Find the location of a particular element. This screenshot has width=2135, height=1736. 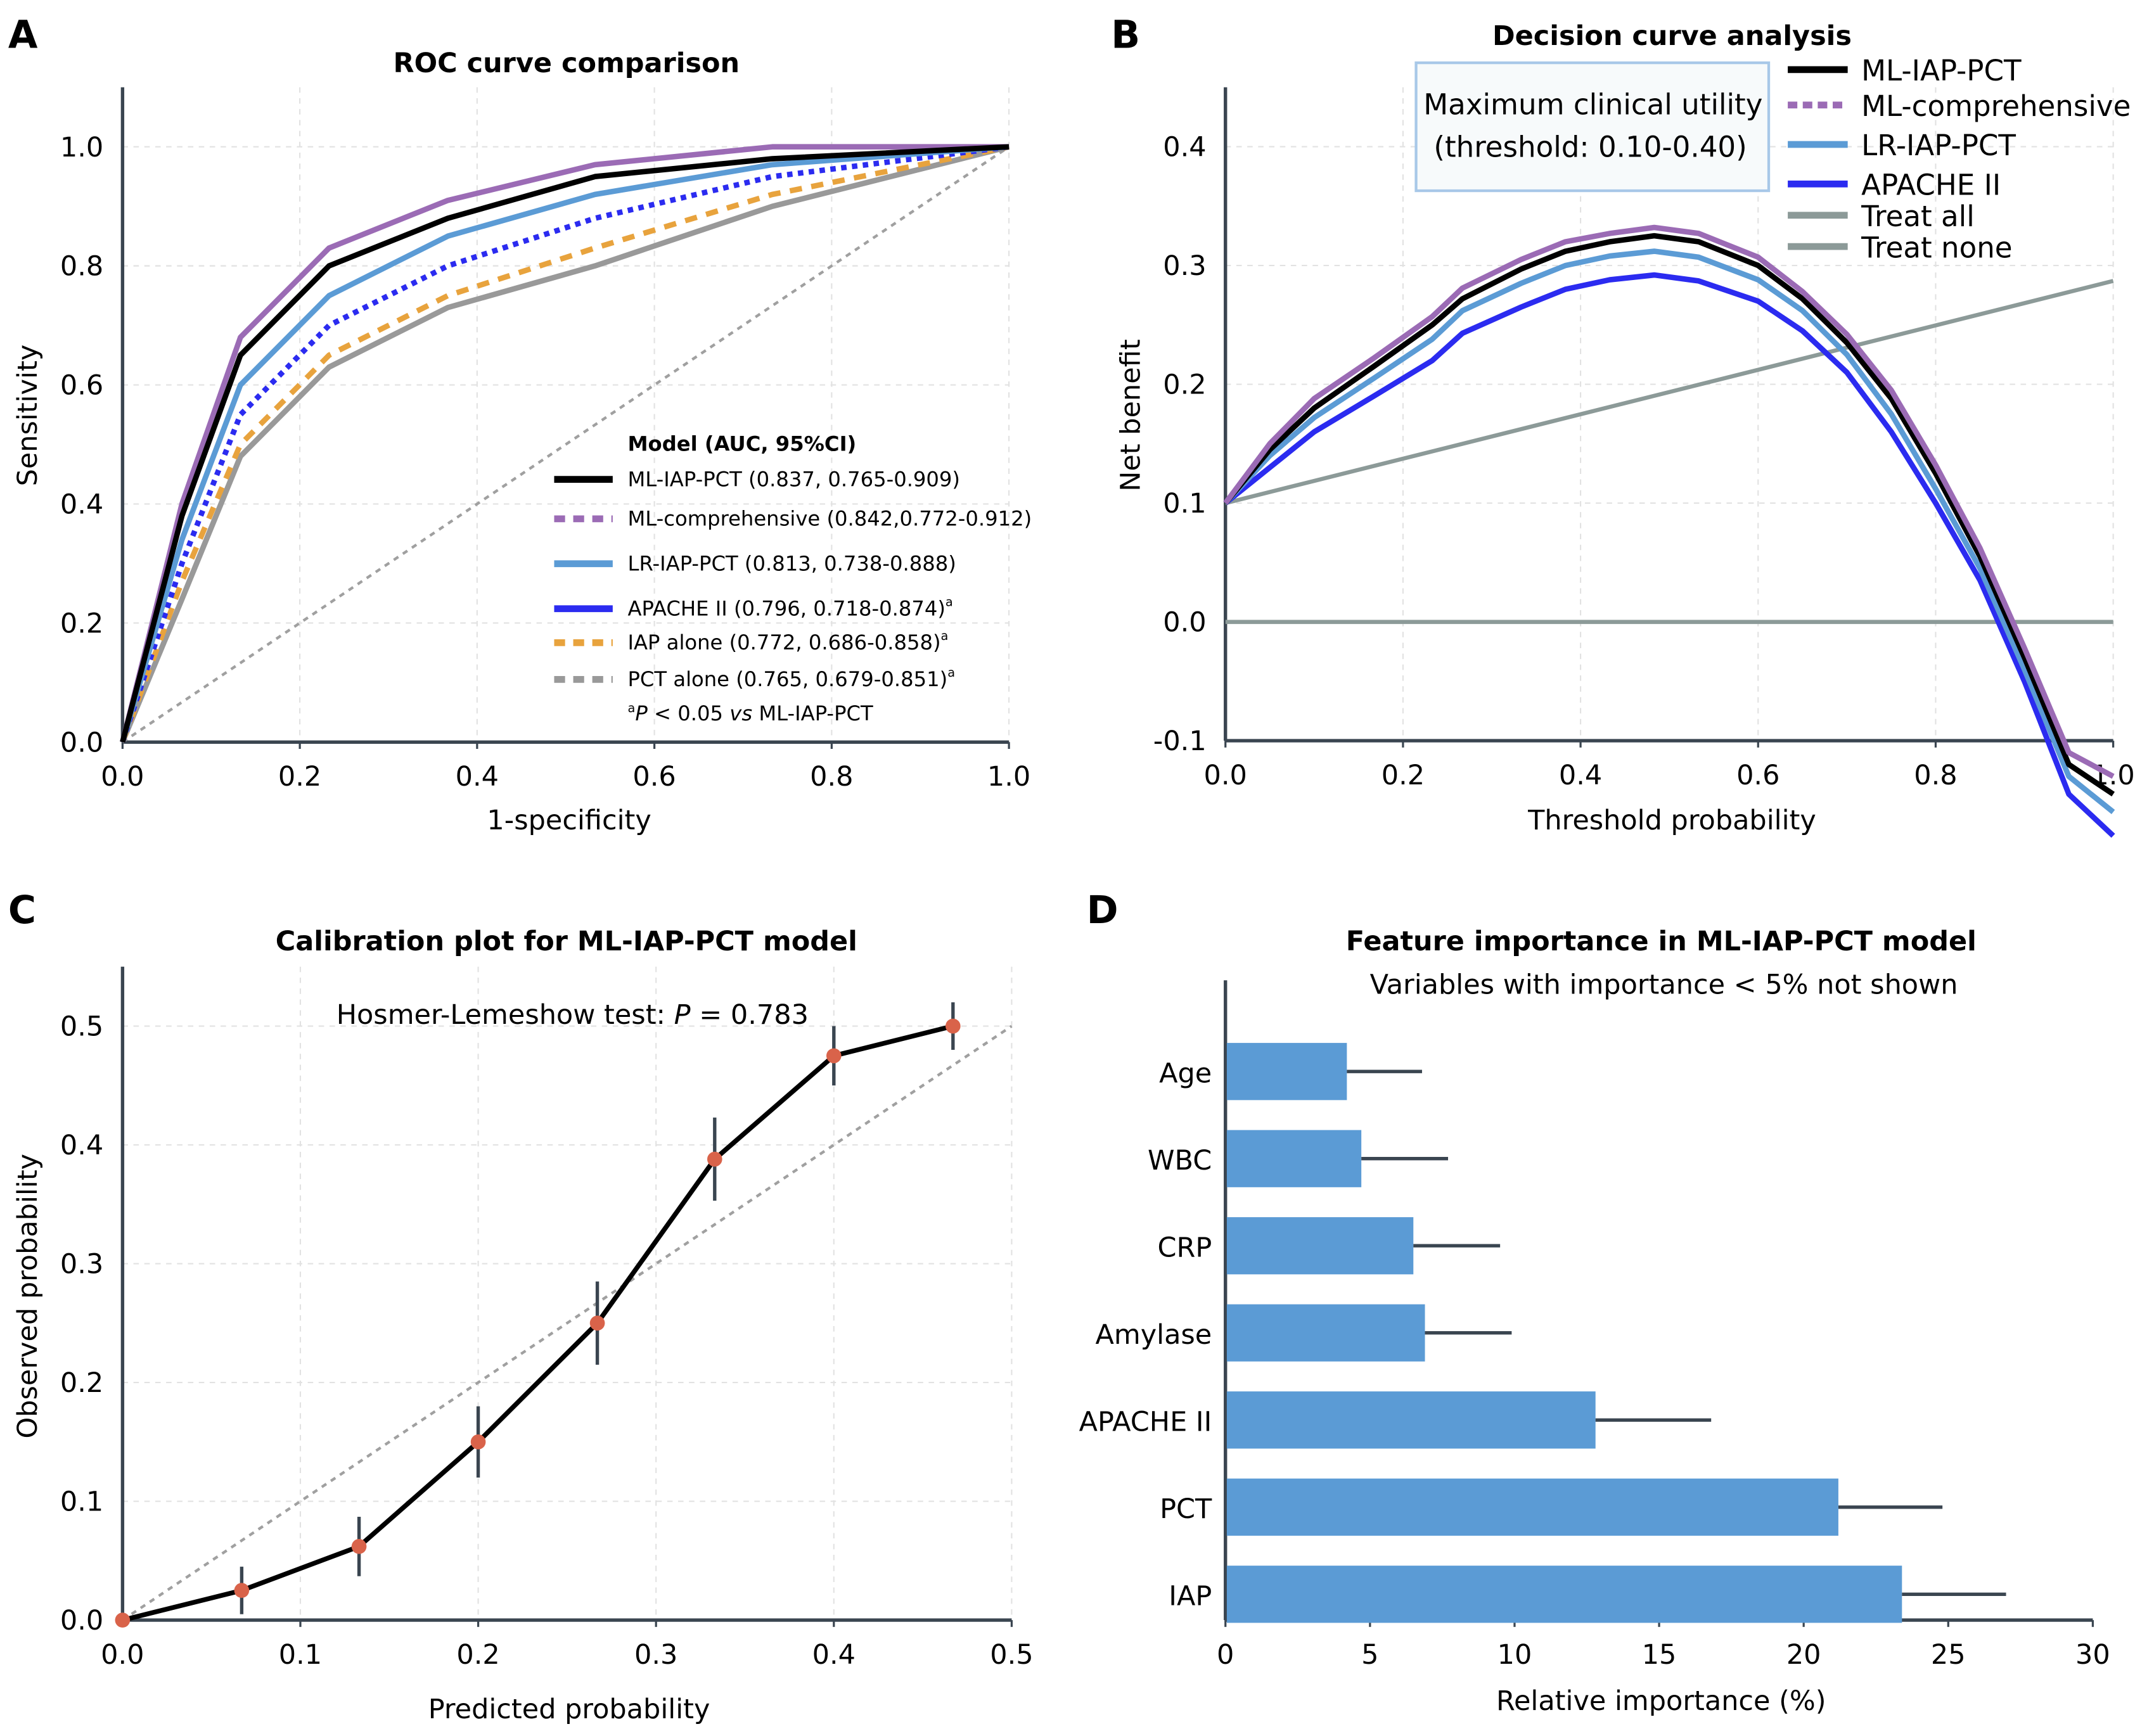

bar-iap is located at coordinates (1564, 1594).